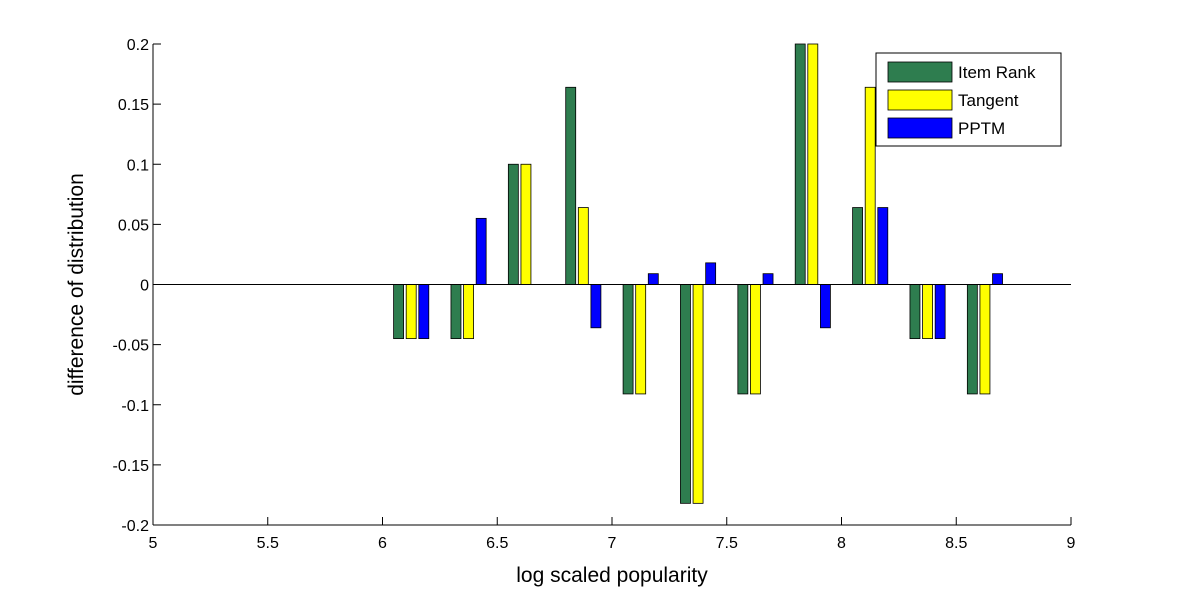 The height and width of the screenshot is (591, 1183). What do you see at coordinates (153, 543) in the screenshot?
I see `x-tick-label: 5` at bounding box center [153, 543].